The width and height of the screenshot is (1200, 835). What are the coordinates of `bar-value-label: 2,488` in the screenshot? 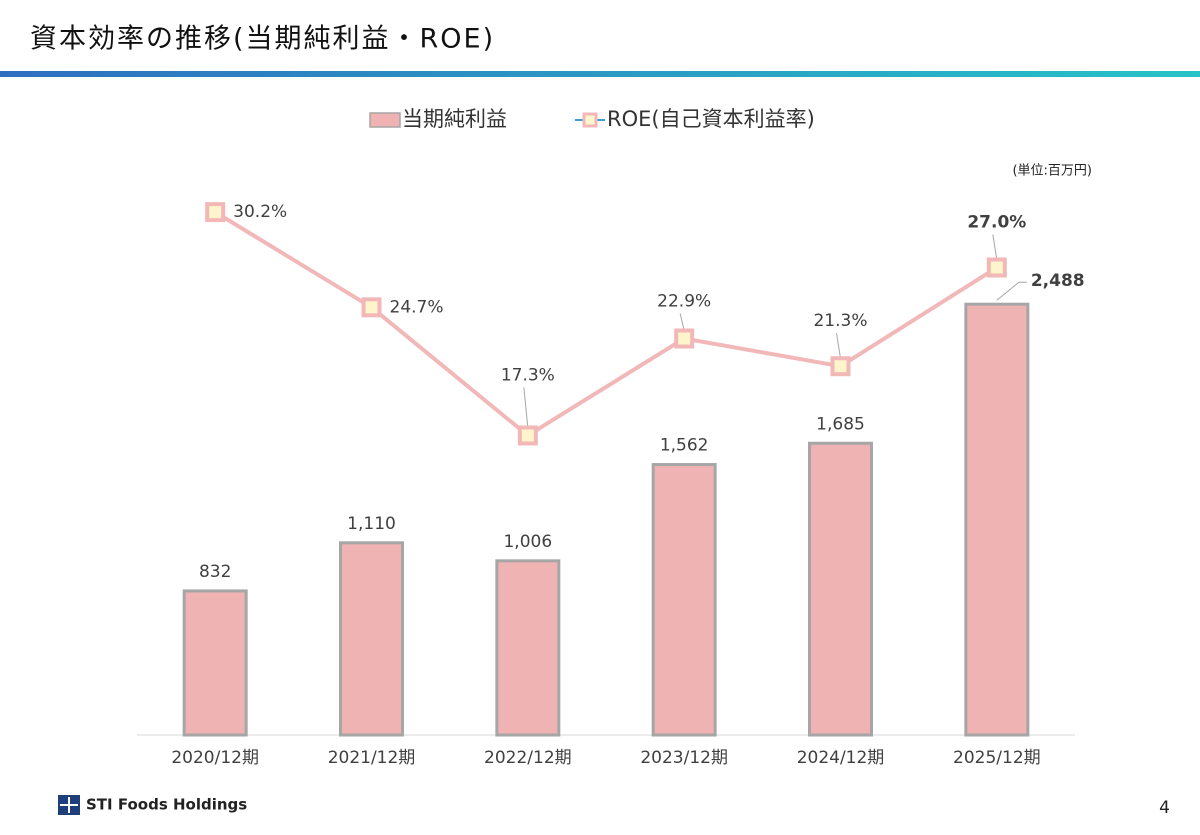 It's located at (1058, 281).